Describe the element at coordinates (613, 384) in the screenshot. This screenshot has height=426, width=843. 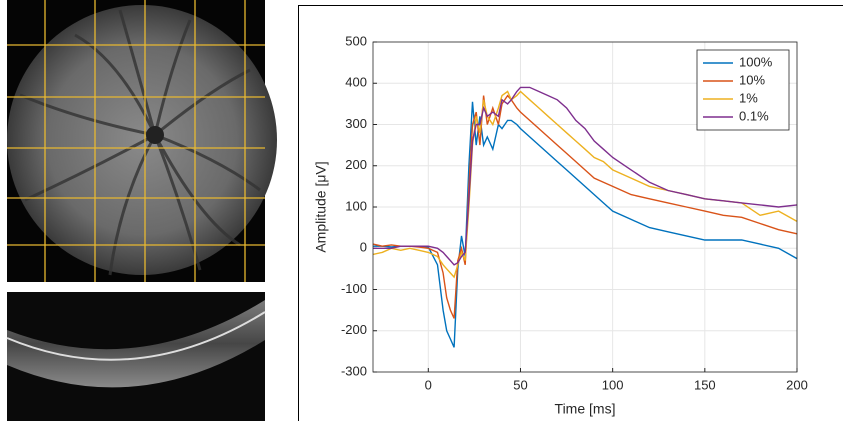
I see `x-tick-label: 100` at that location.